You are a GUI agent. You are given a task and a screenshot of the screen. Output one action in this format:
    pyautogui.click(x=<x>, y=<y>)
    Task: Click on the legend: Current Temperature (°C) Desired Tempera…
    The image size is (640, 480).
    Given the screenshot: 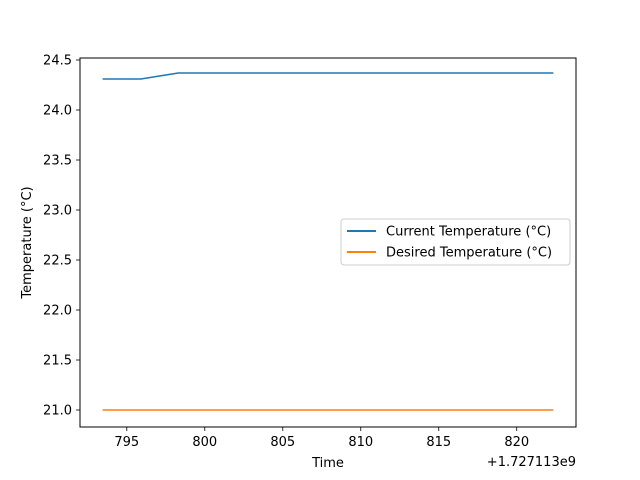 What is the action you would take?
    pyautogui.click(x=455, y=242)
    